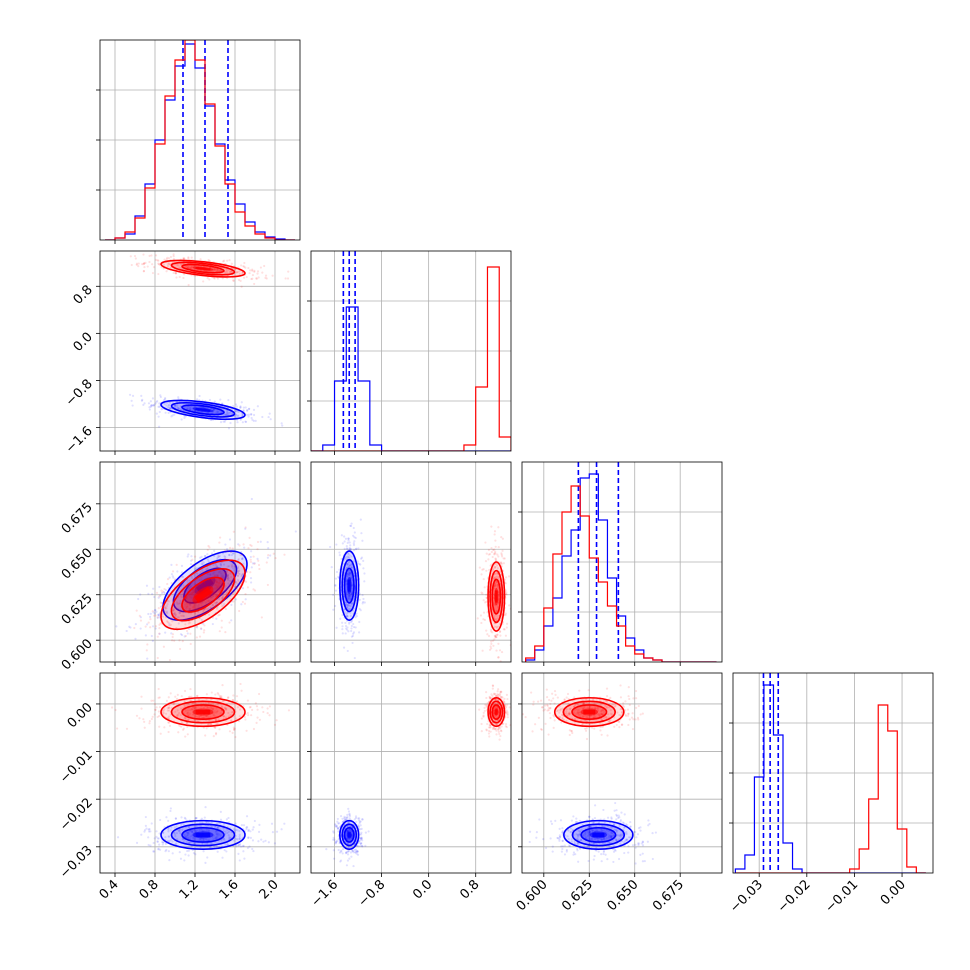 Image resolution: width=970 pixels, height=970 pixels. I want to click on contour-line, so click(203, 268).